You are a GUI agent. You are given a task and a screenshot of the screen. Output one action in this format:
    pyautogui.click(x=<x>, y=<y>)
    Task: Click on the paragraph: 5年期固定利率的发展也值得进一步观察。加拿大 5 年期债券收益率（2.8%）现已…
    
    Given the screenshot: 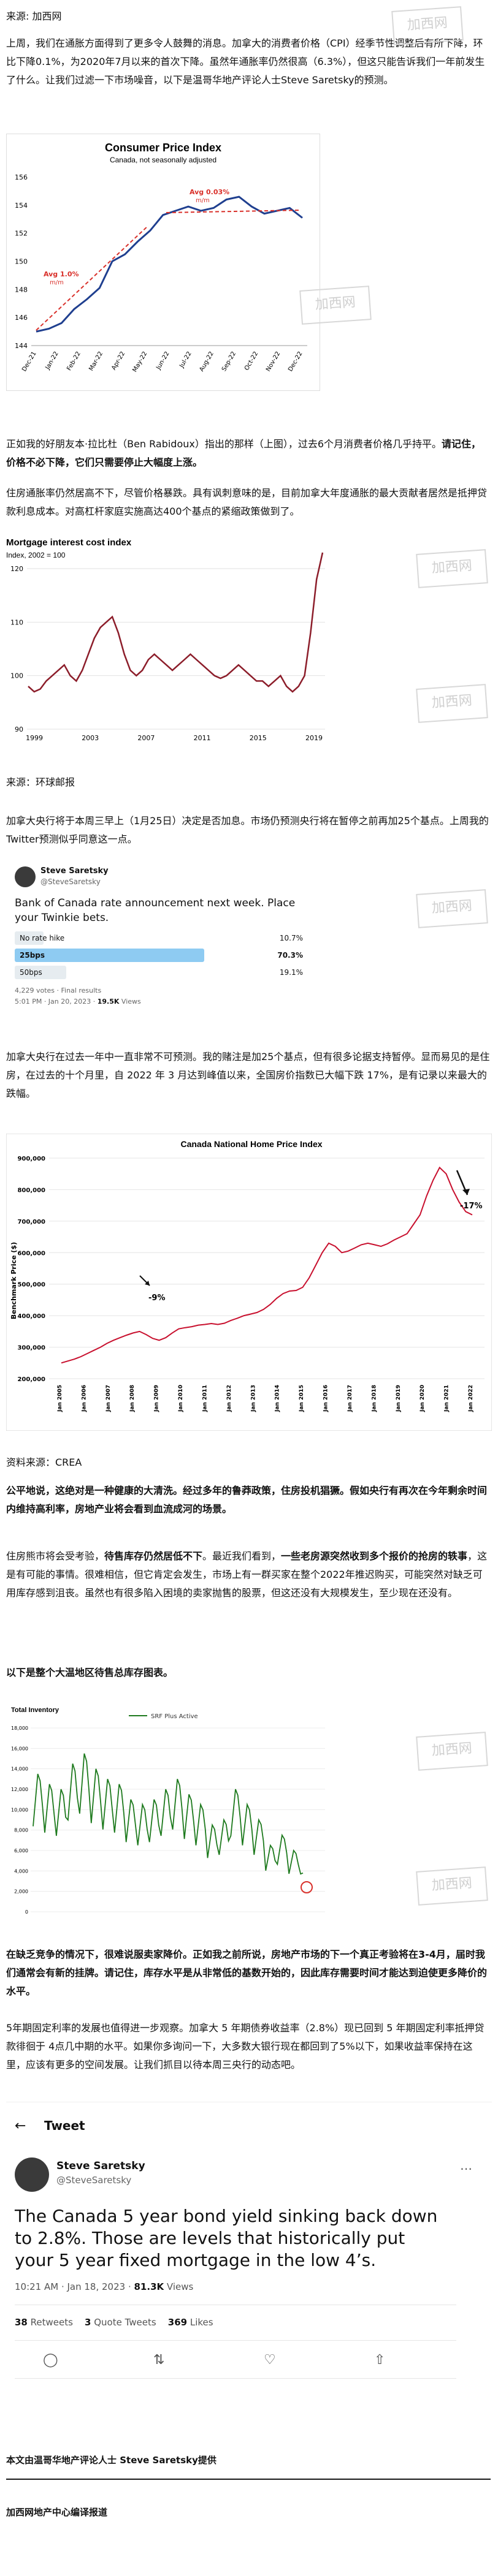 What is the action you would take?
    pyautogui.click(x=245, y=2046)
    